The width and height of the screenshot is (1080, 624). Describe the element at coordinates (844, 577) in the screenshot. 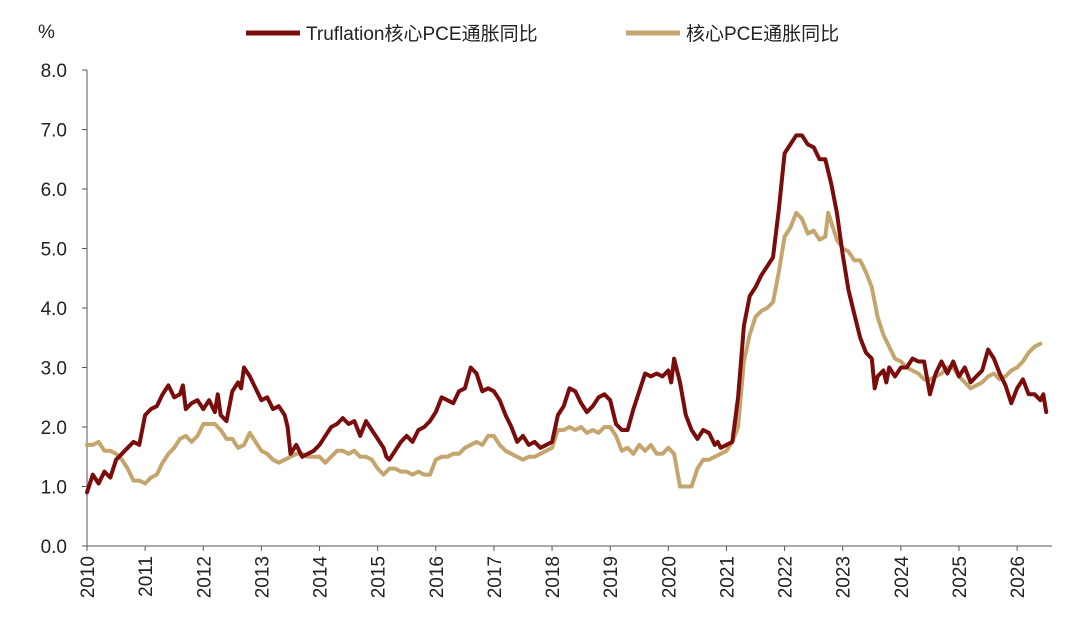

I see `x-tick-label: 2023` at that location.